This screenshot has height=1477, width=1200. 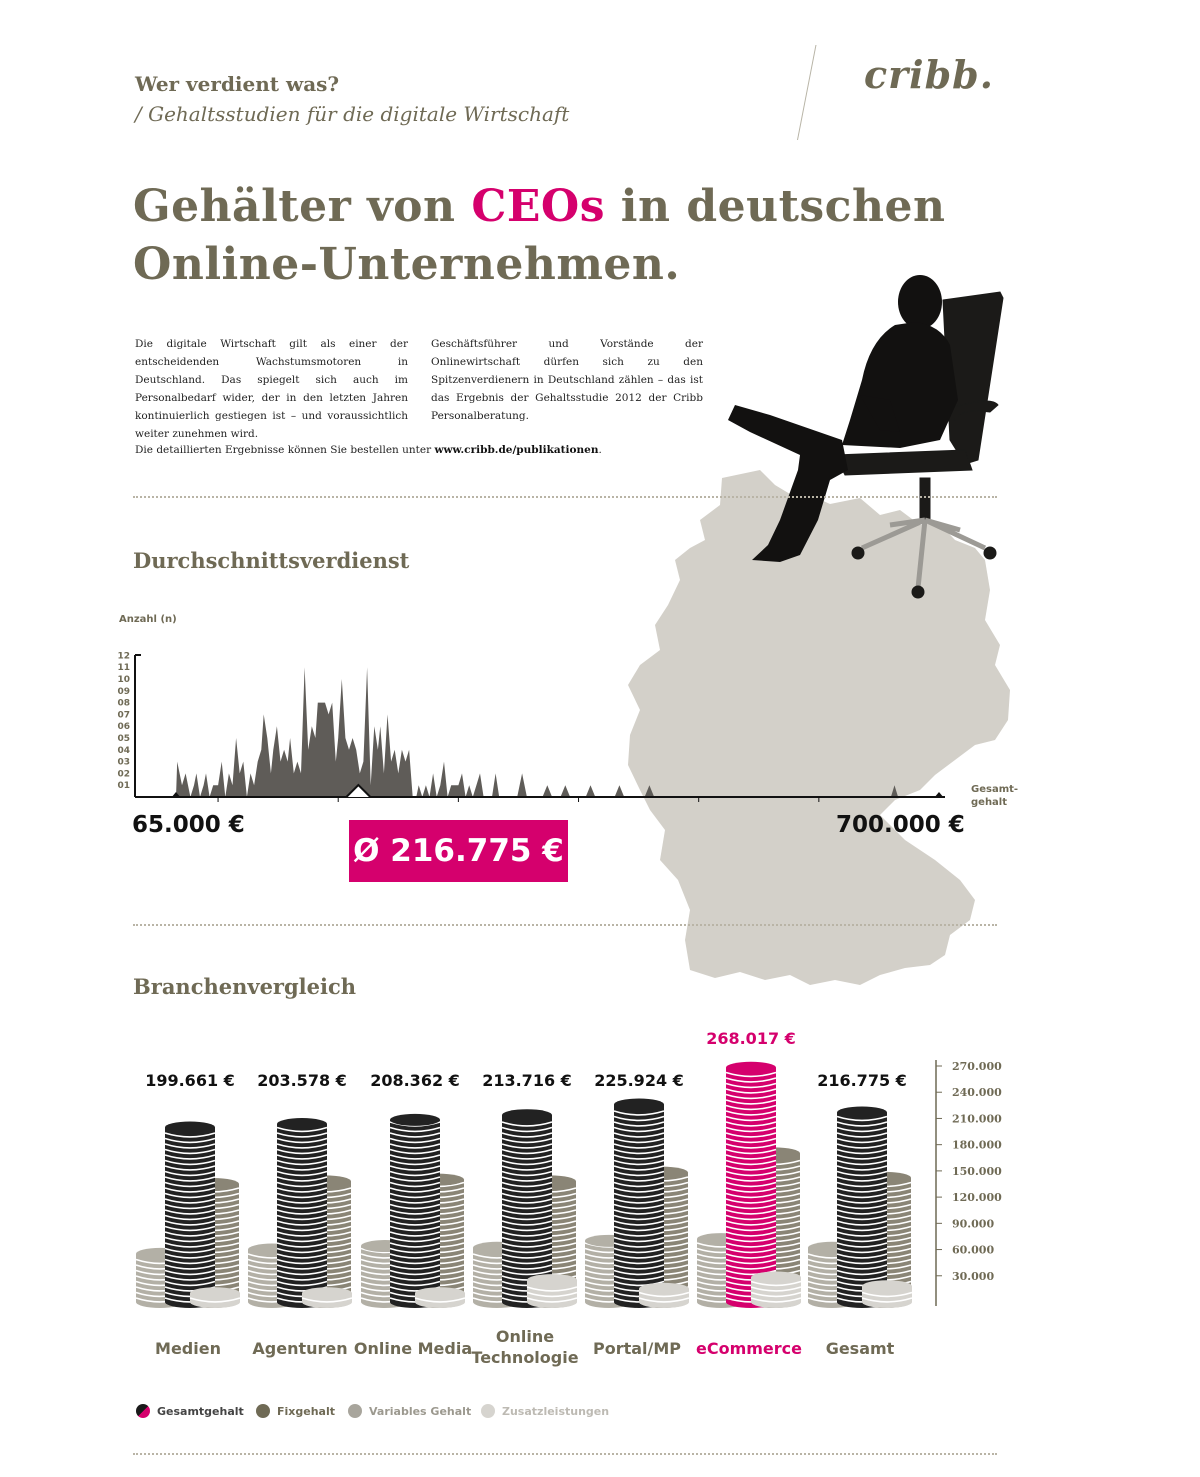 I want to click on average-marker, so click(x=358, y=790).